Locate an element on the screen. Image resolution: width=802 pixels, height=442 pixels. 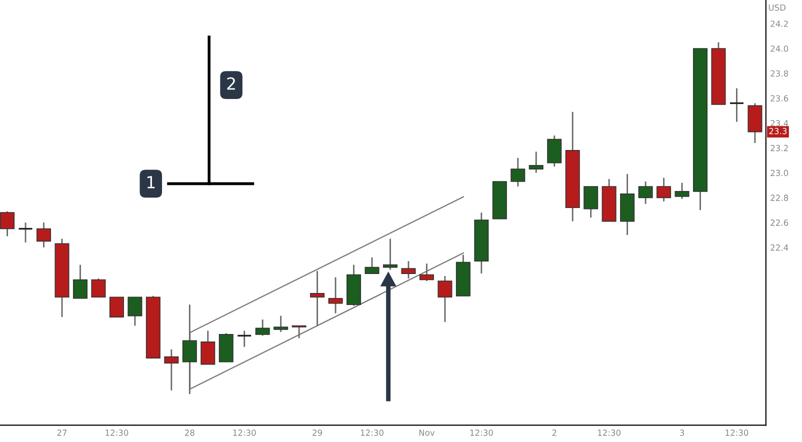
y-tick-label: 23.2 is located at coordinates (779, 148).